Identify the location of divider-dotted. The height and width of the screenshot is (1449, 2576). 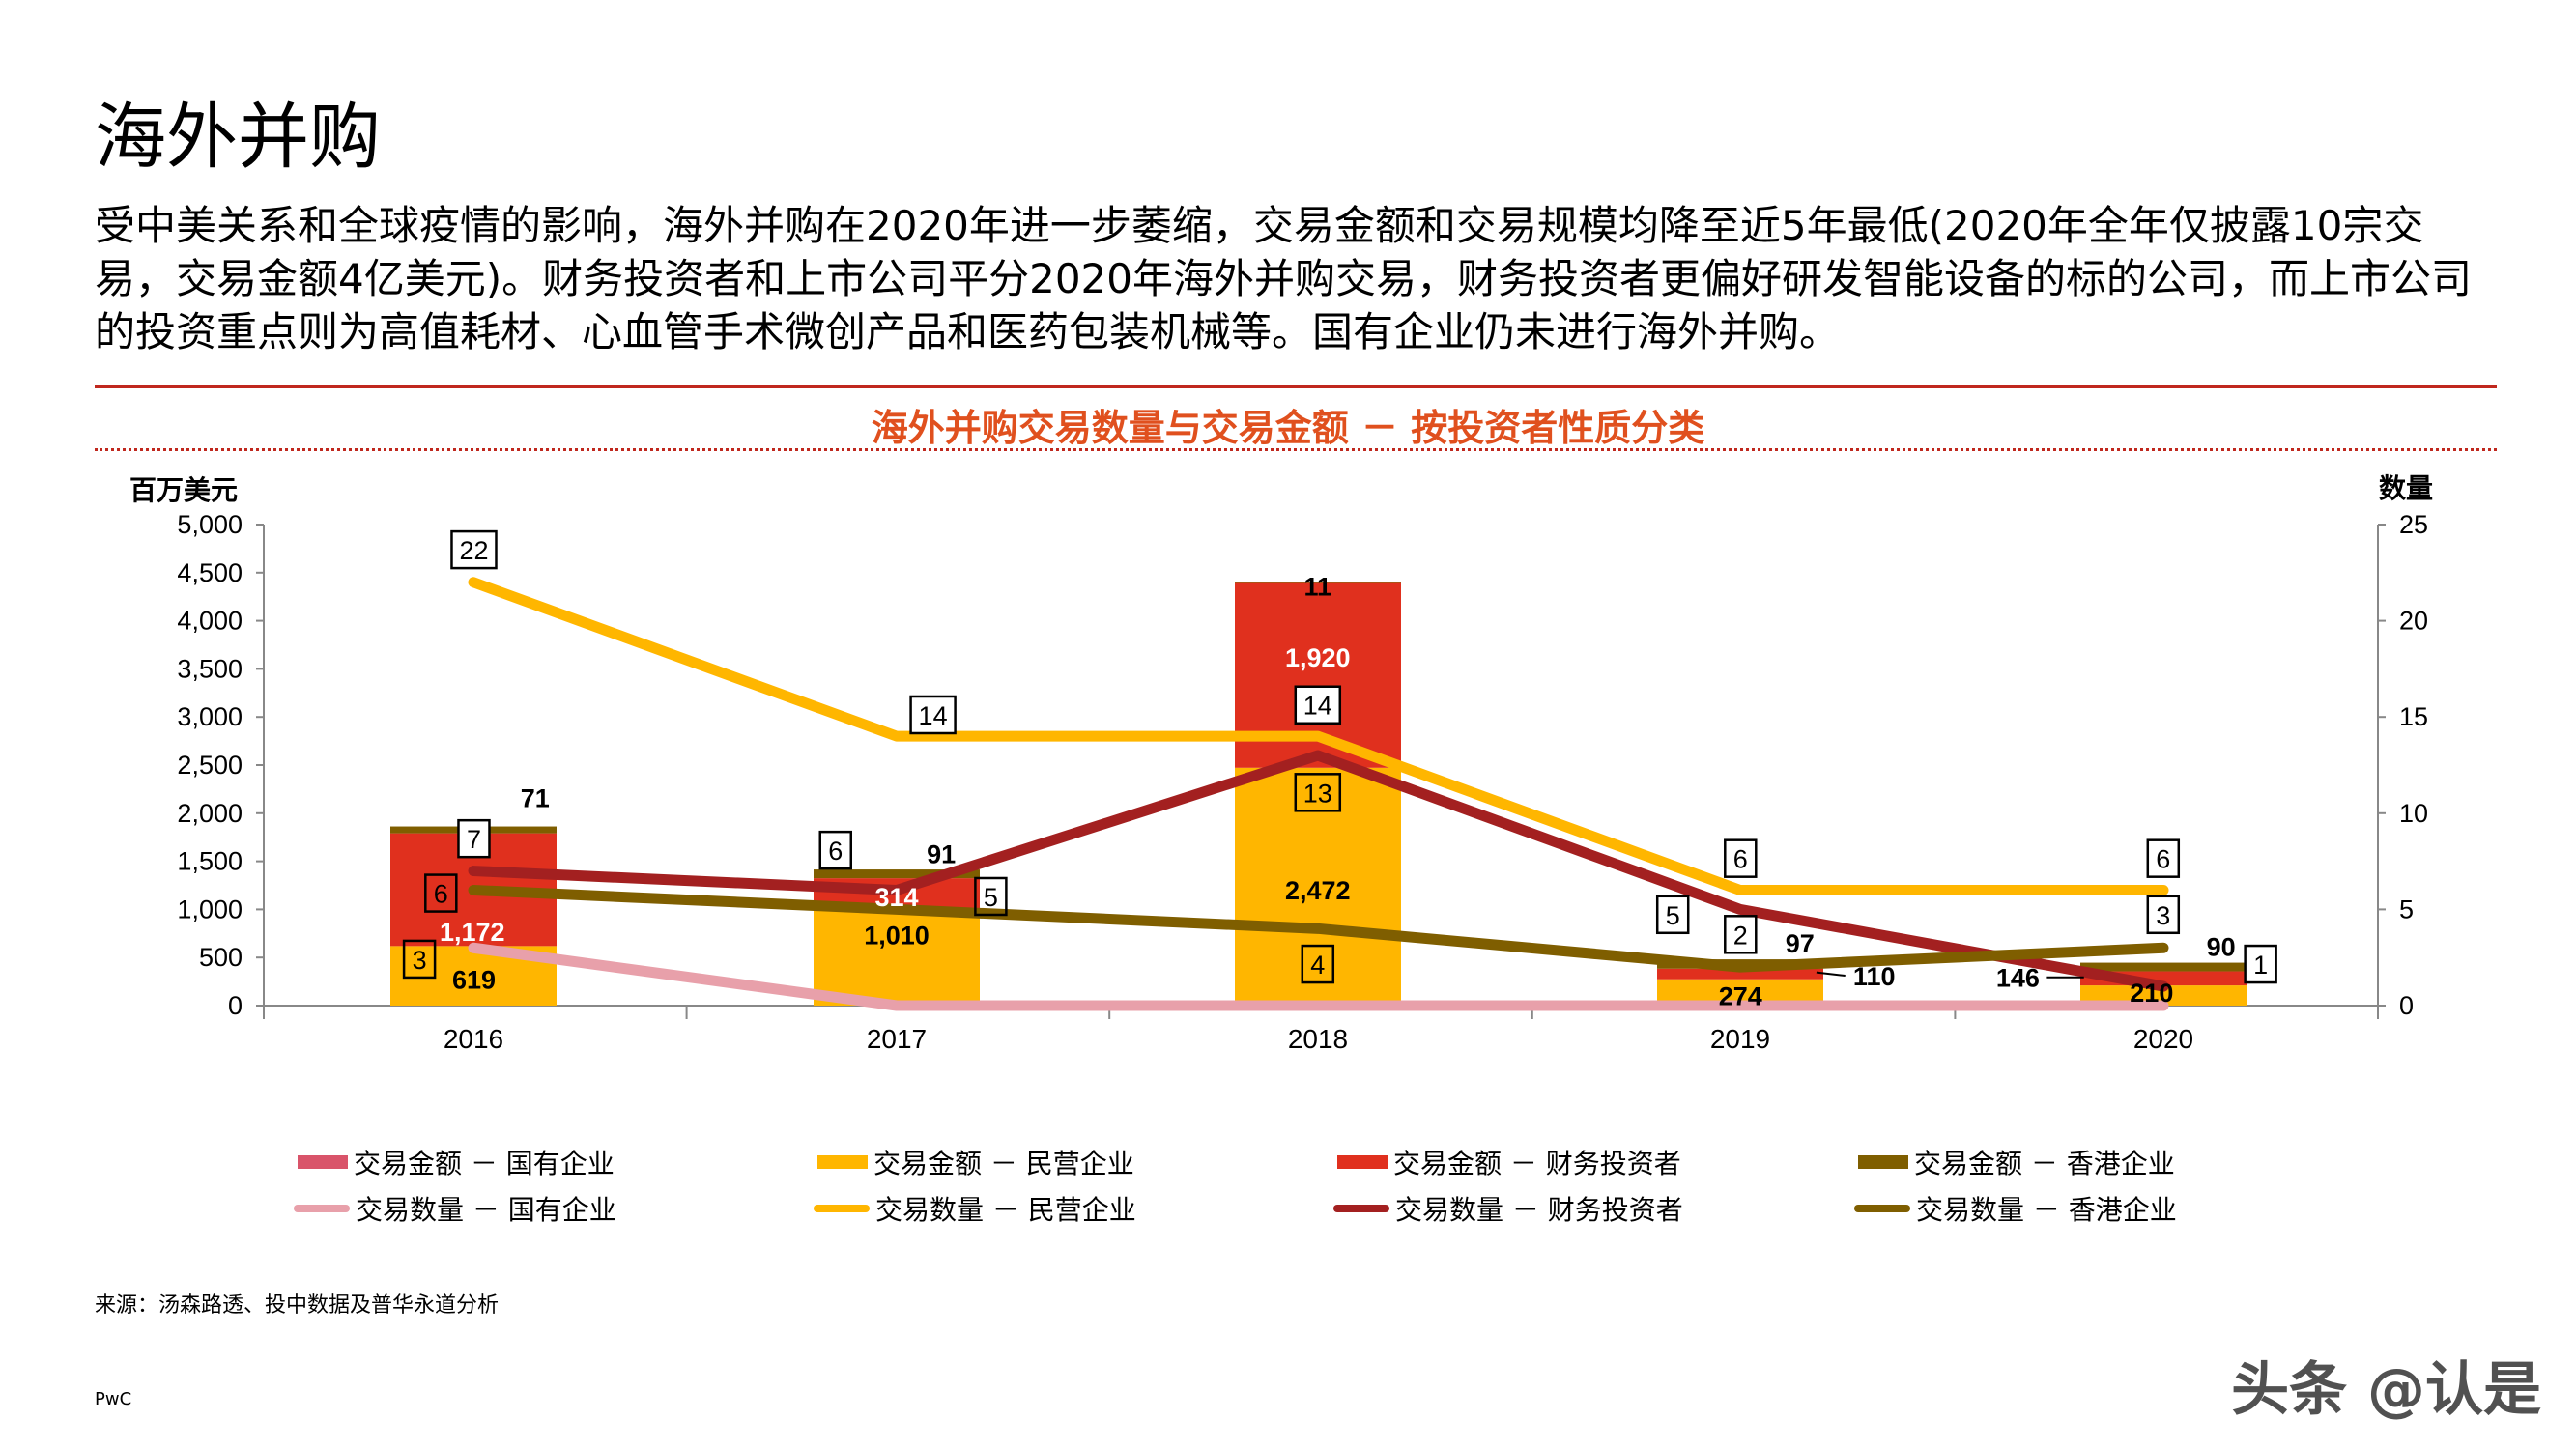
(1296, 449).